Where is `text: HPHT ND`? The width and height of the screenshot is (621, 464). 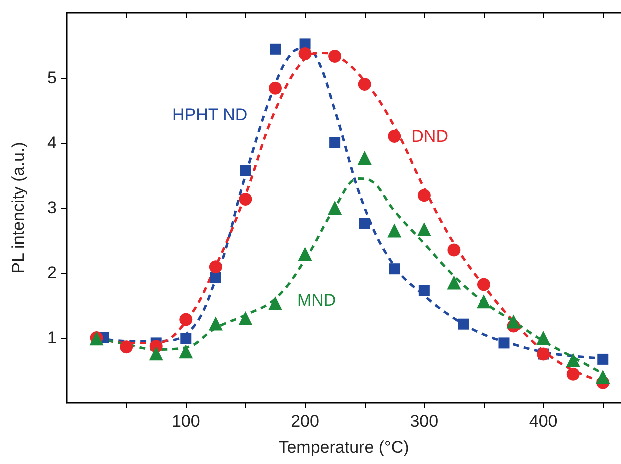
text: HPHT ND is located at coordinates (210, 114).